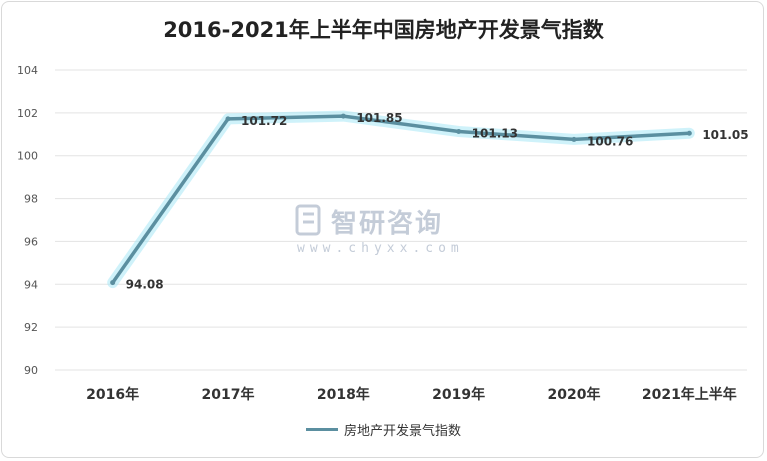 The image size is (767, 461). What do you see at coordinates (145, 285) in the screenshot?
I see `data-label: 94.08` at bounding box center [145, 285].